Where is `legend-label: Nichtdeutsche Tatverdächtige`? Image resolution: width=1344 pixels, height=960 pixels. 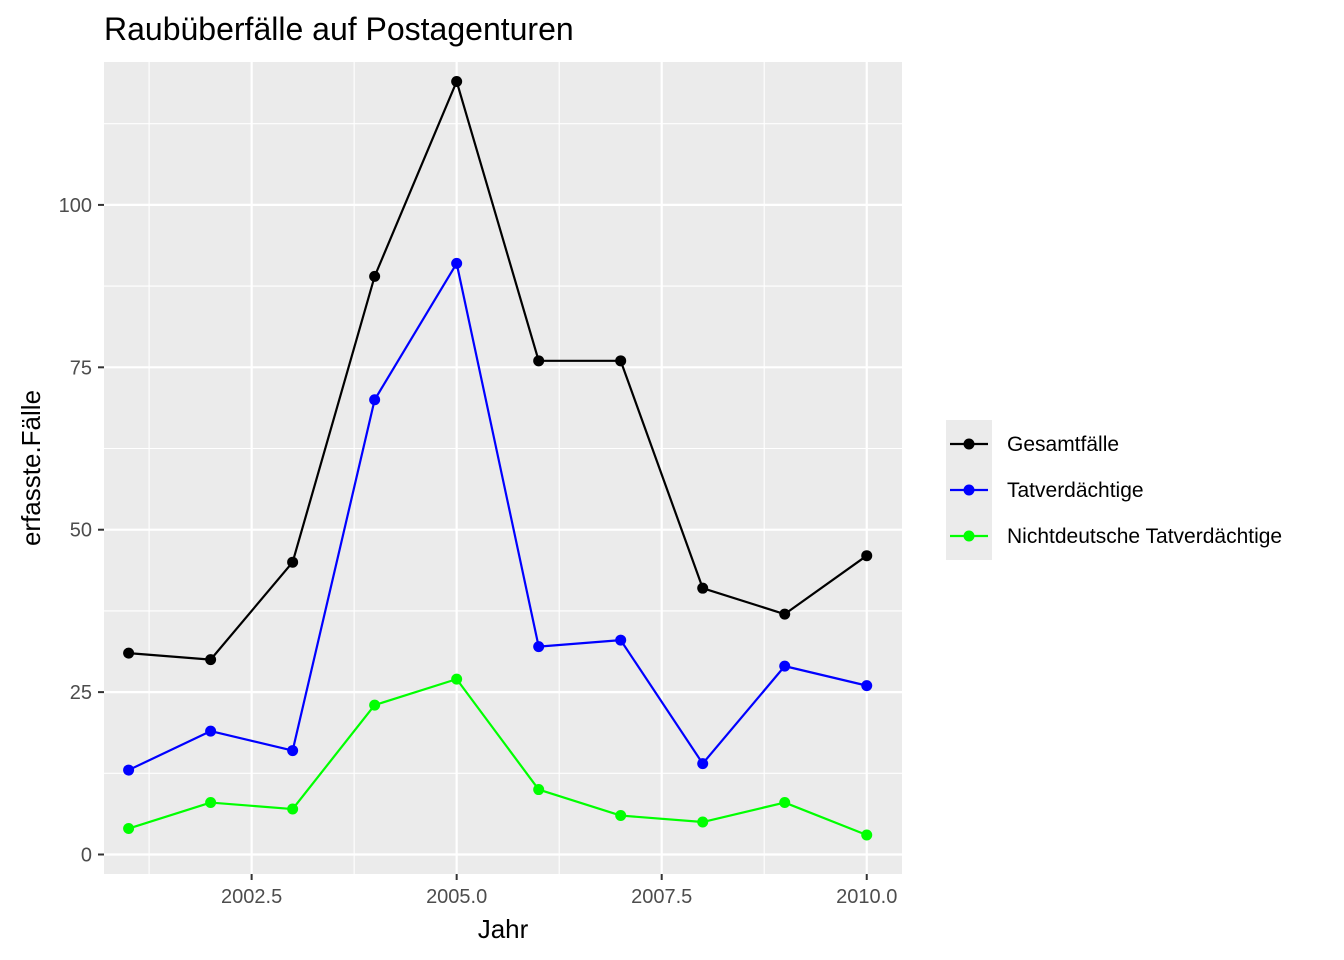 legend-label: Nichtdeutsche Tatverdächtige is located at coordinates (1144, 536).